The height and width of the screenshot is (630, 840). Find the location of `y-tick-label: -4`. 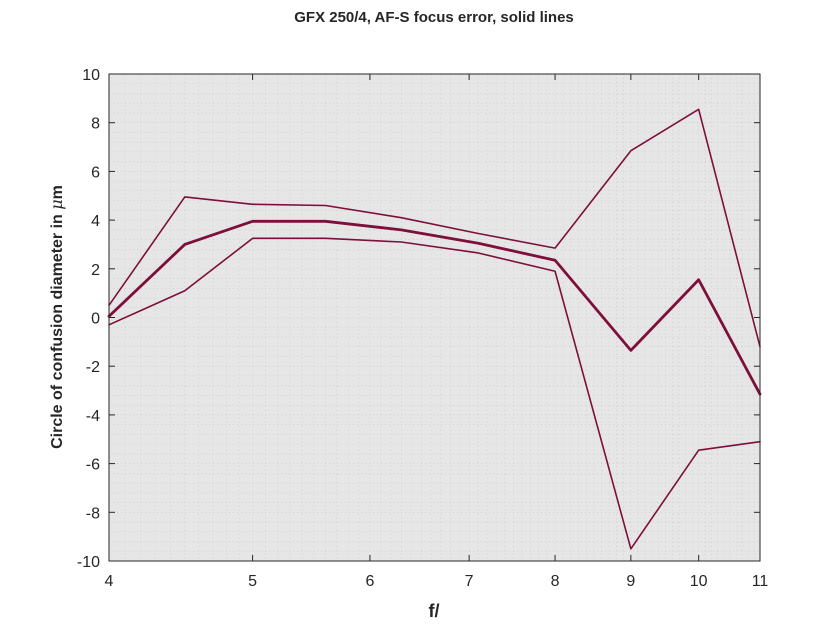

y-tick-label: -4 is located at coordinates (93, 416).